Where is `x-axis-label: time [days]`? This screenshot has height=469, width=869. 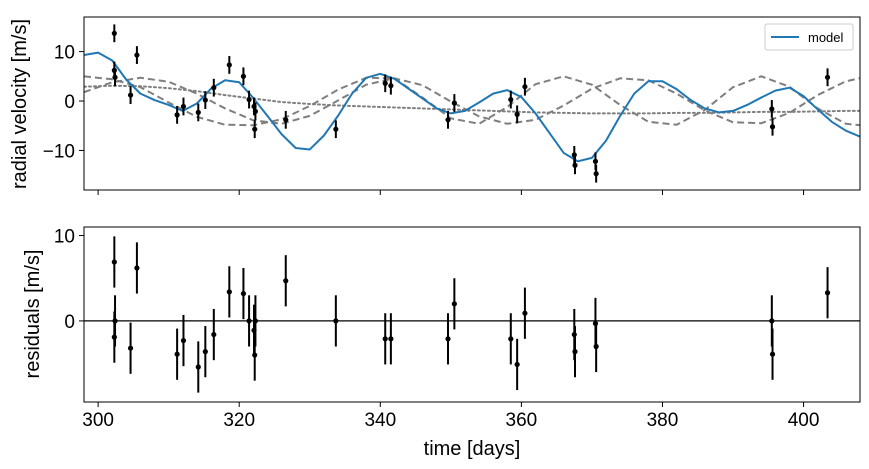
x-axis-label: time [days] is located at coordinates (472, 449).